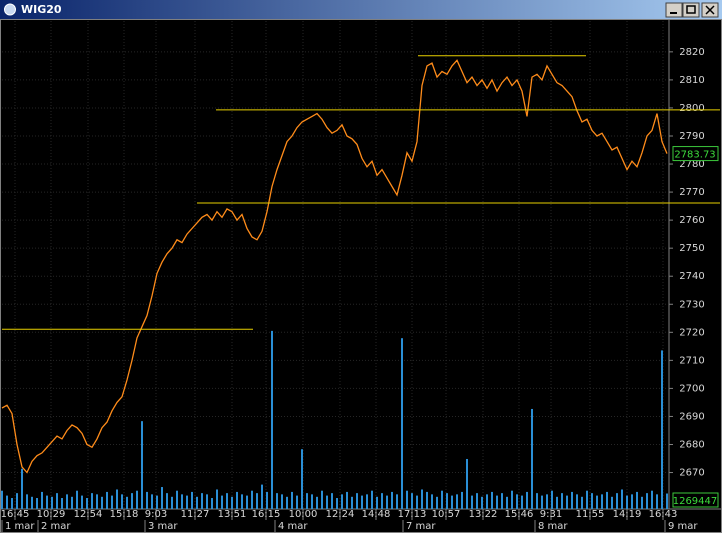  What do you see at coordinates (483, 514) in the screenshot?
I see `x-tick-label: 13:22` at bounding box center [483, 514].